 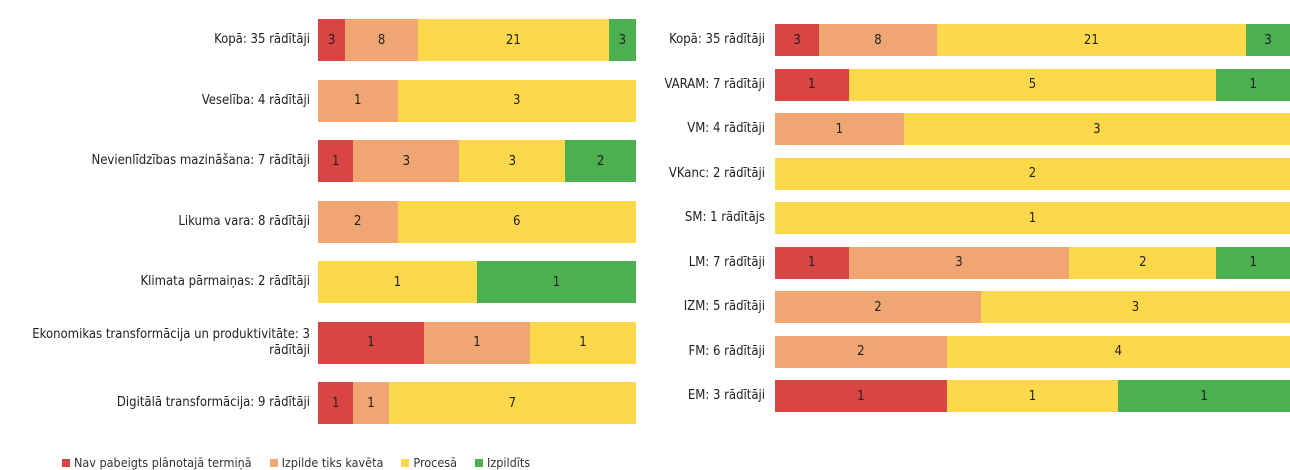 I want to click on bar-segment: 4, so click(x=1118, y=351).